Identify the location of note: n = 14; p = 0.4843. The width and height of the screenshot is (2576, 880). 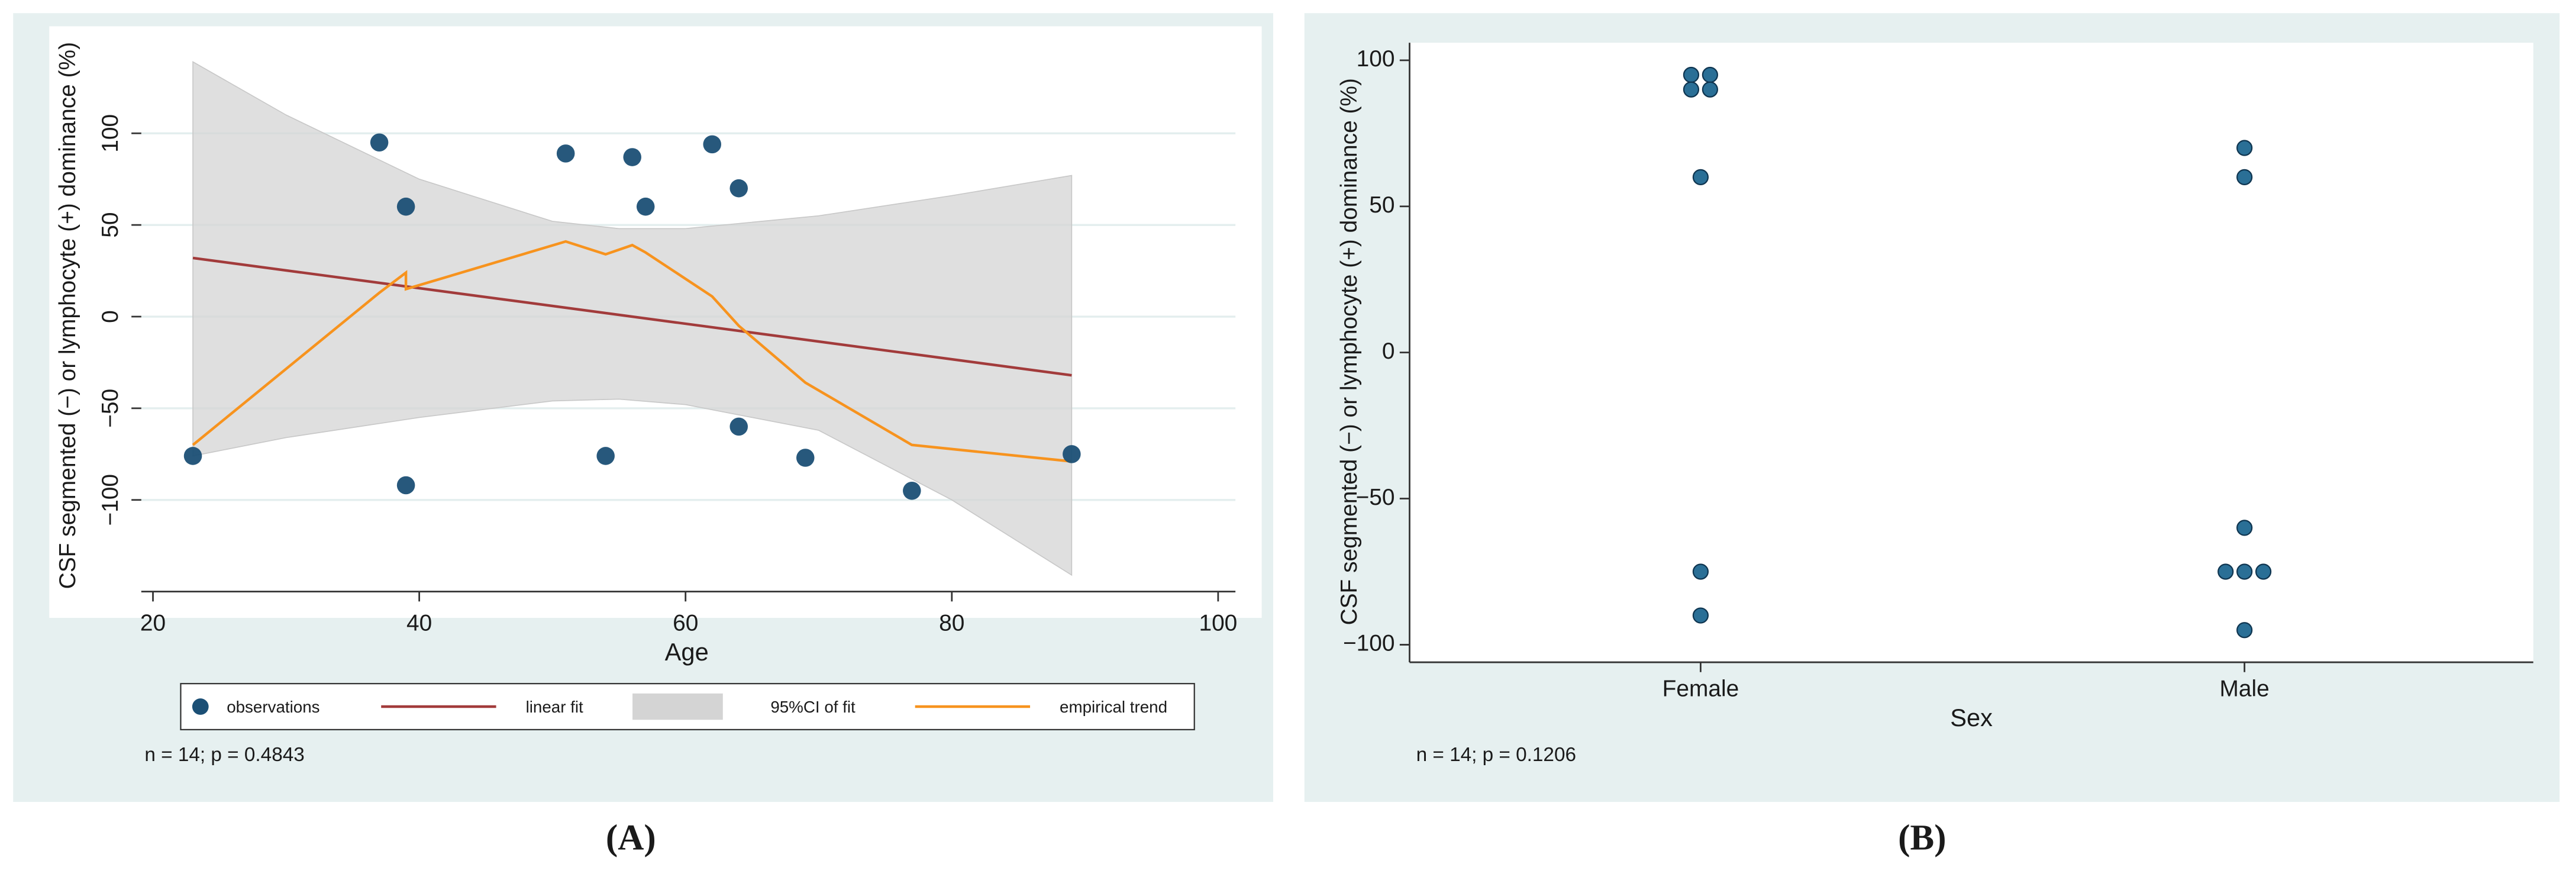
(224, 755).